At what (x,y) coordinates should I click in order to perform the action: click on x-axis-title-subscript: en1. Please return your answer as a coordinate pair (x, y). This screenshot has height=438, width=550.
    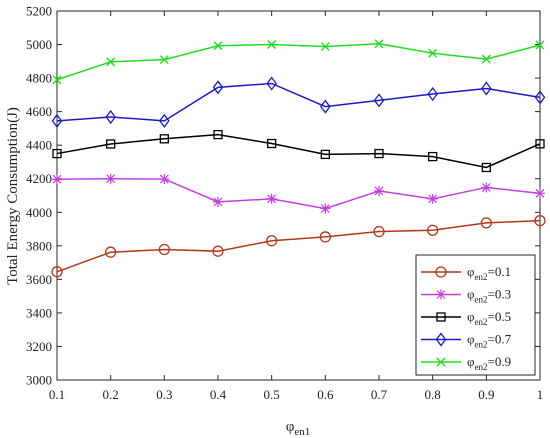
    Looking at the image, I should click on (302, 432).